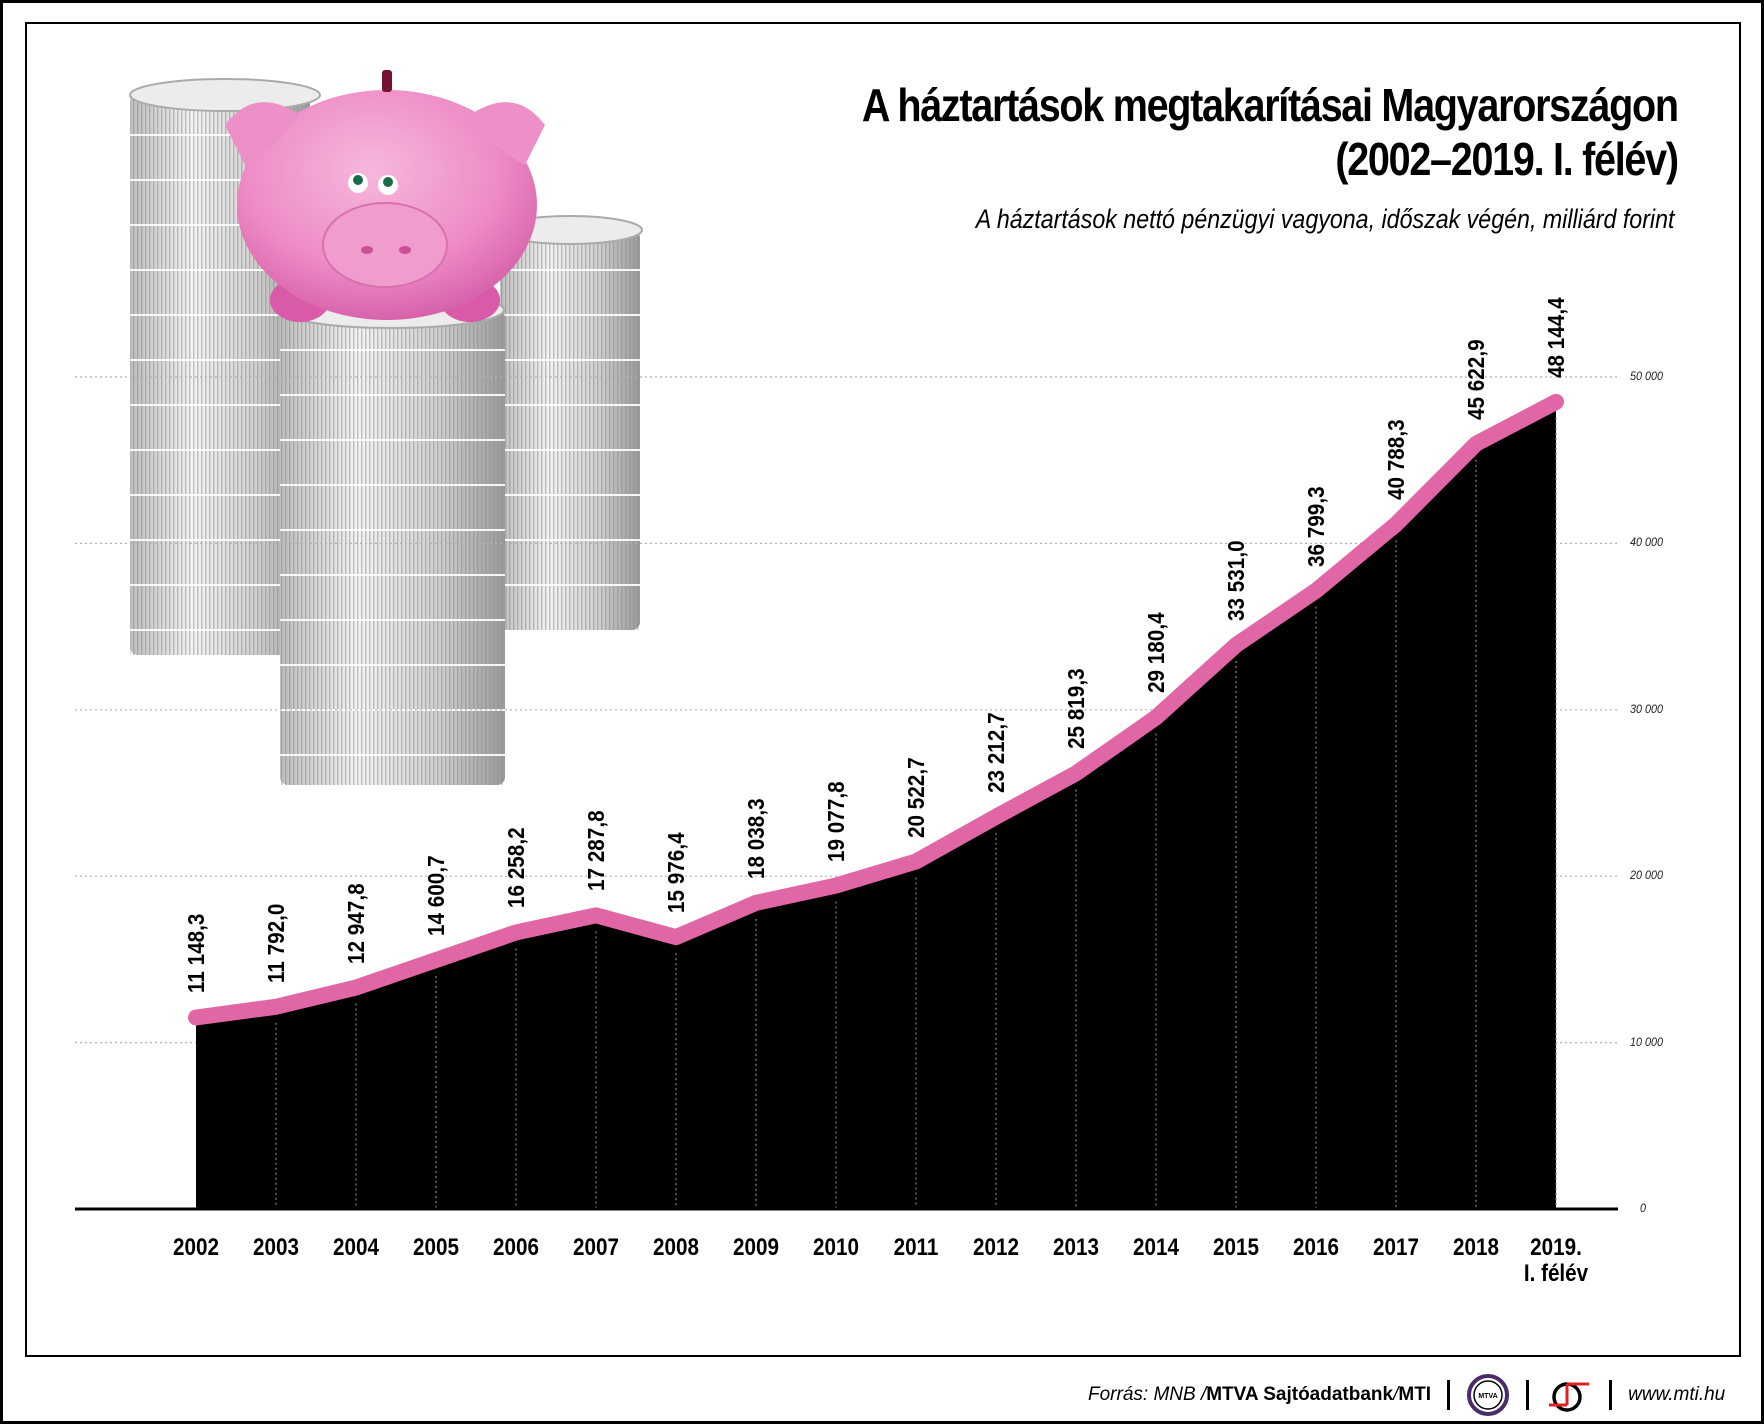 The width and height of the screenshot is (1764, 1424). I want to click on mtva-logo-icon: MTVA, so click(1488, 1395).